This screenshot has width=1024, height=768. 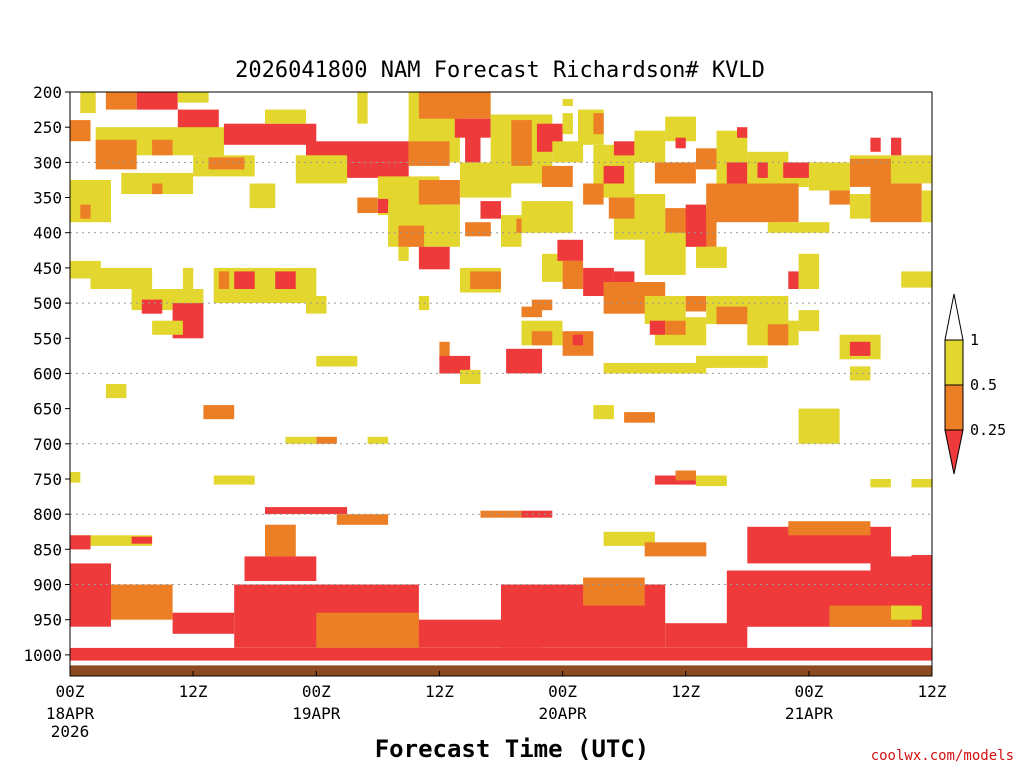 I want to click on y-tick-label: 950, so click(x=47, y=620).